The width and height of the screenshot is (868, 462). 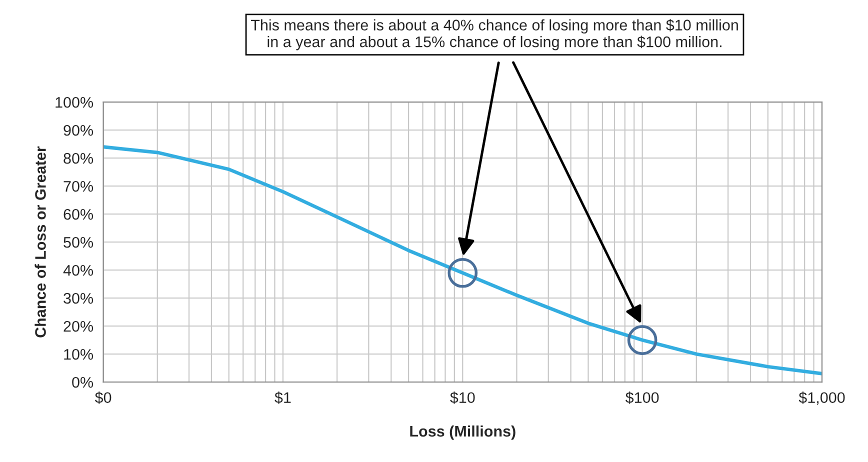 What do you see at coordinates (79, 214) in the screenshot?
I see `y-tick-label: 60%` at bounding box center [79, 214].